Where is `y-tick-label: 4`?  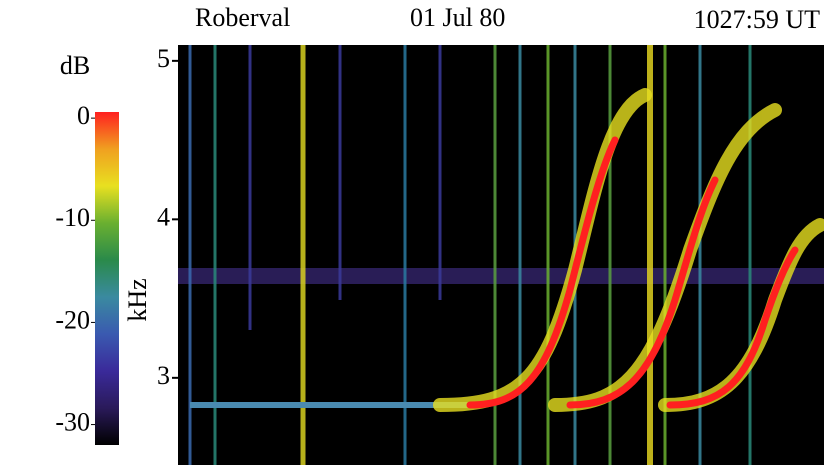
y-tick-label: 4 is located at coordinates (163, 216).